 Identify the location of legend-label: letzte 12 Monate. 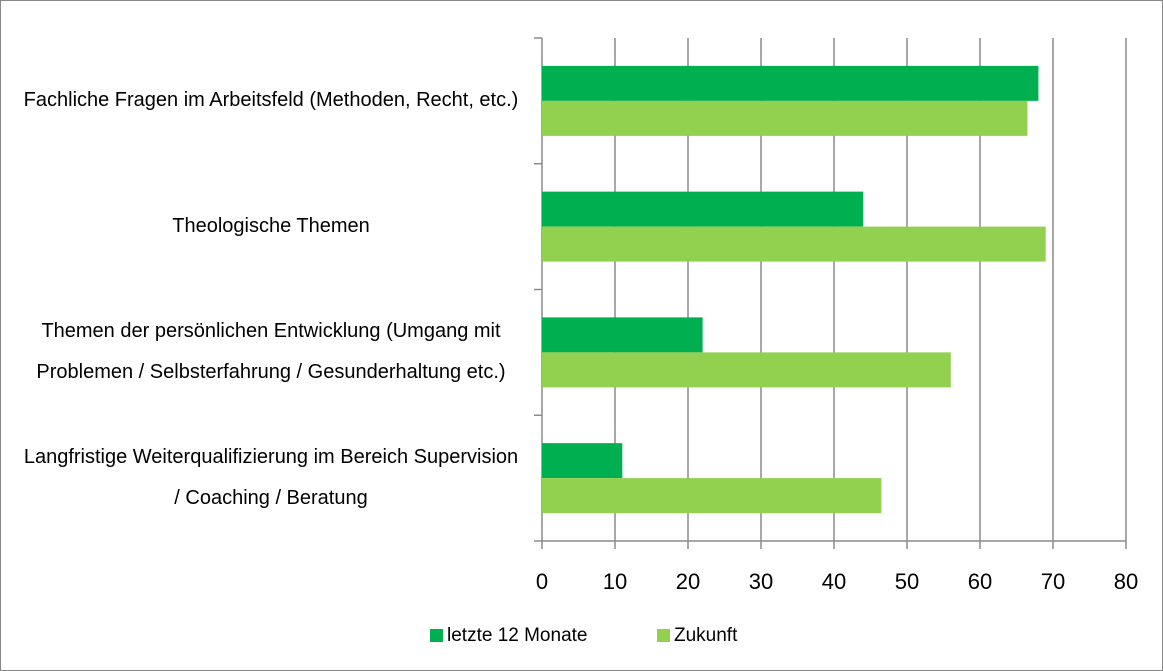
(517, 635).